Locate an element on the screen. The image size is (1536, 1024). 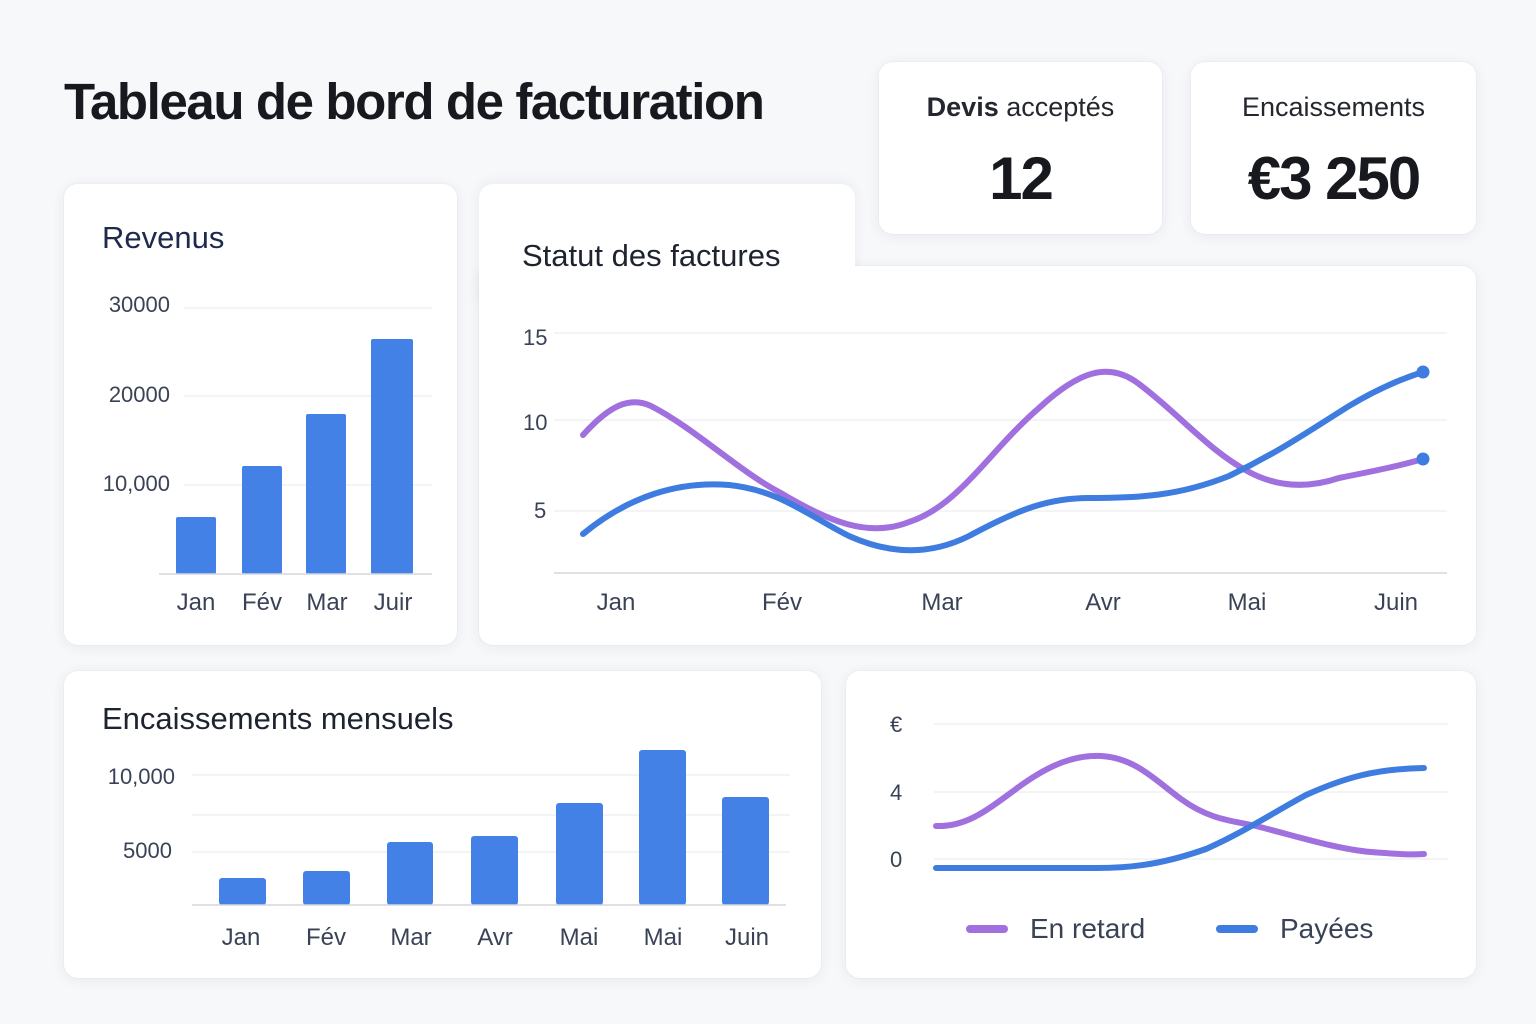
x-label: Juir is located at coordinates (393, 602).